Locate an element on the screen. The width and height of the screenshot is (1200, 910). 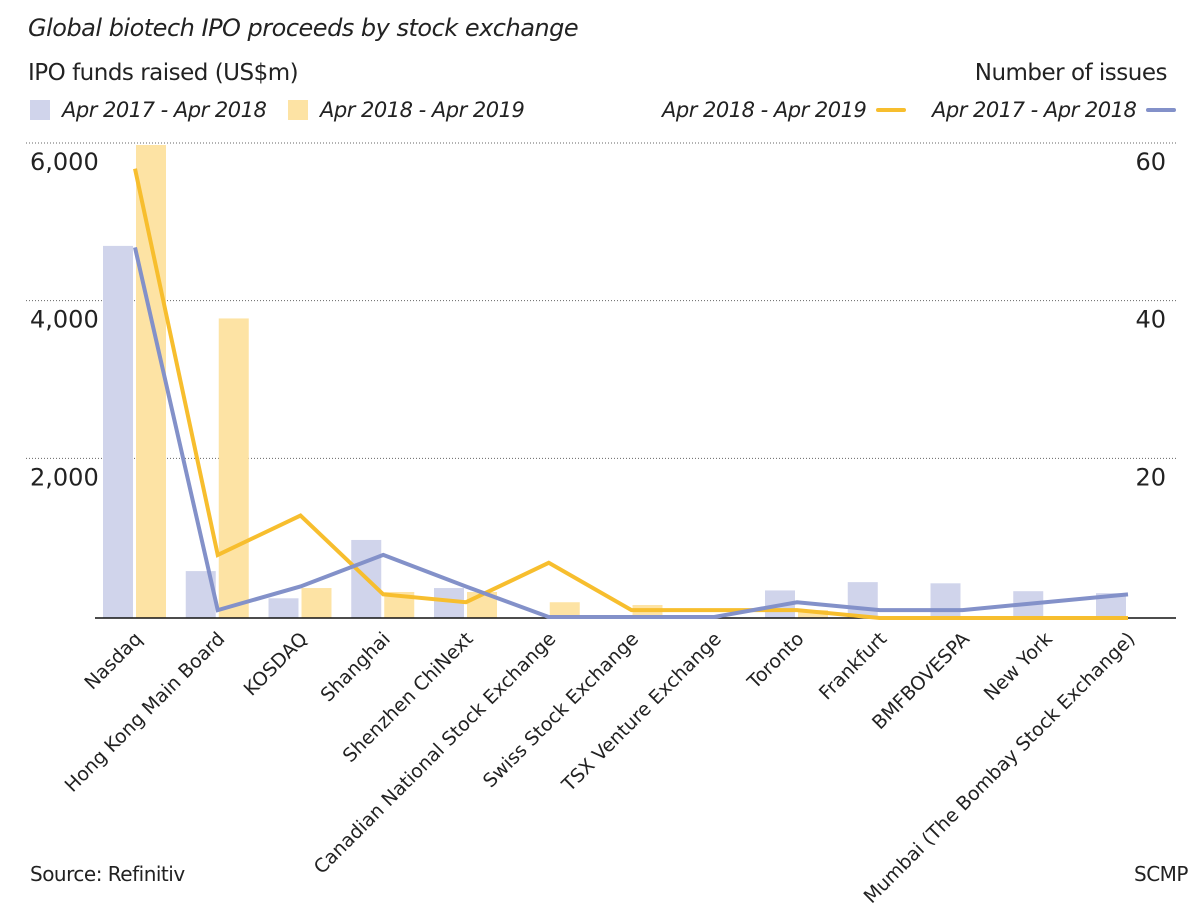
left-axis-label: IPO funds raised (US$m) is located at coordinates (163, 73).